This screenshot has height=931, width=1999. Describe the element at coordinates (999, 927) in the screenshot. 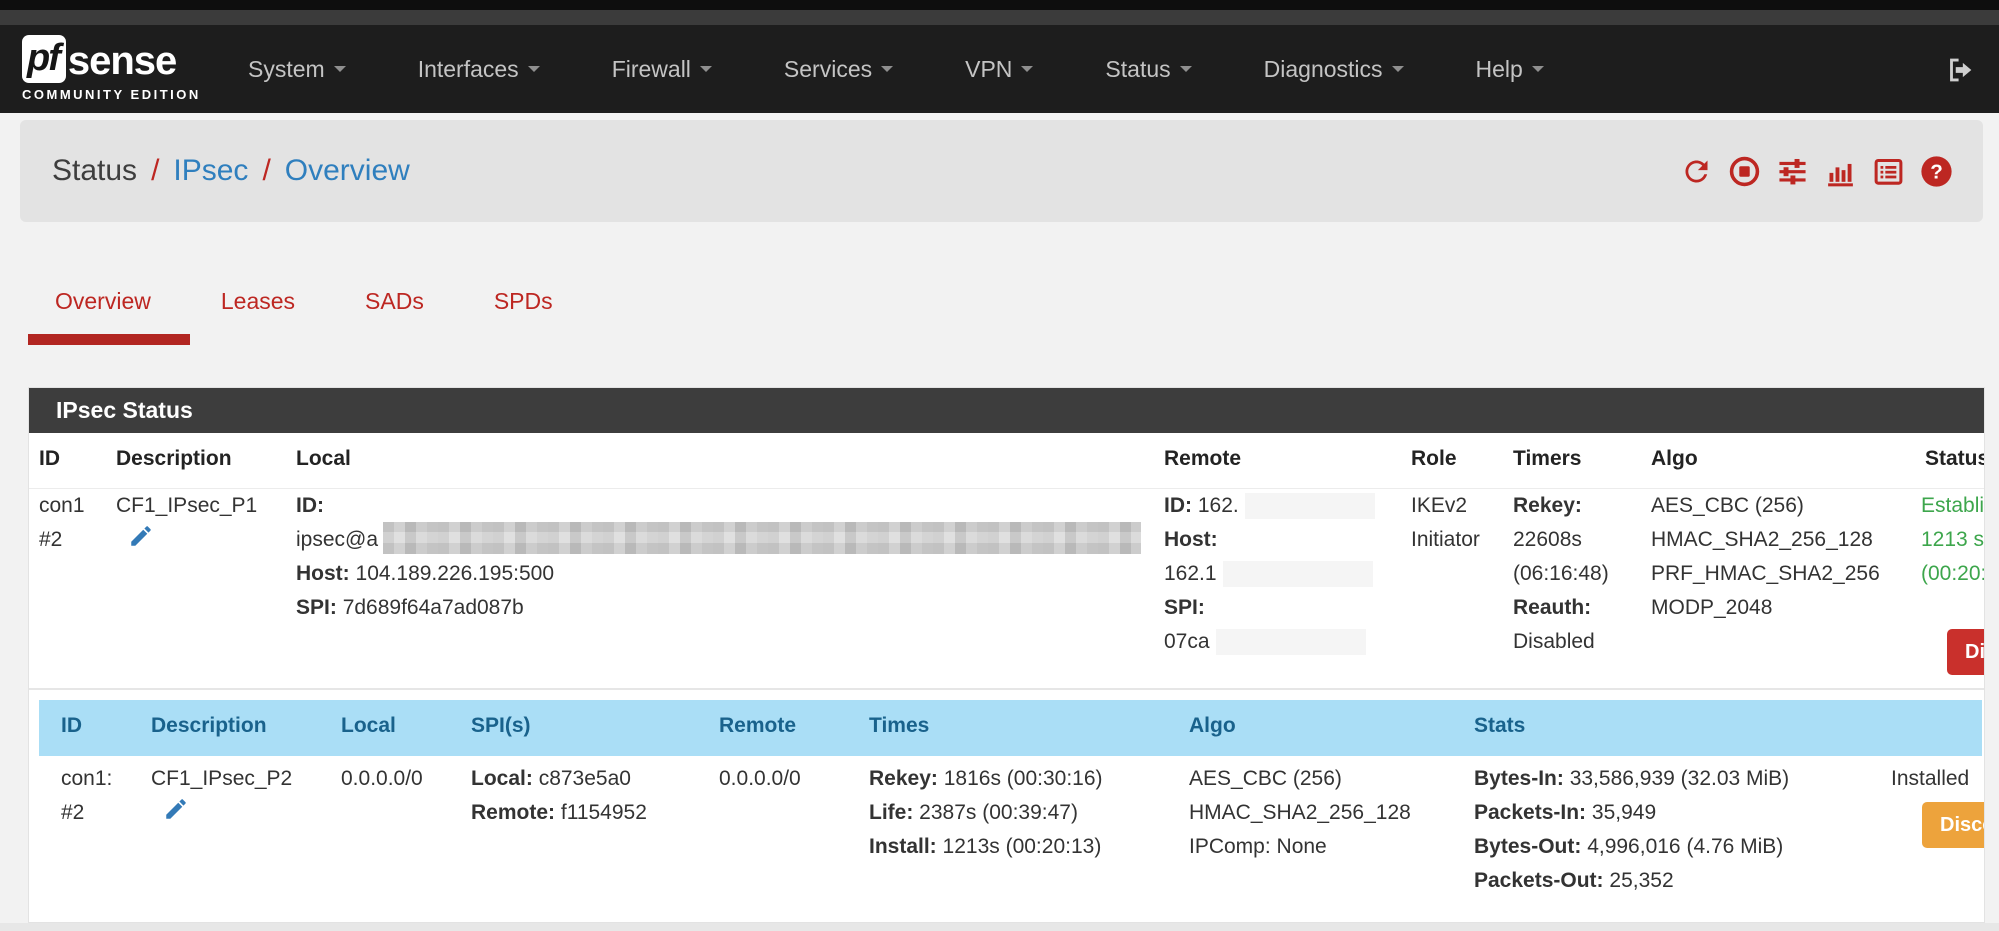

I see `page-bottom-strip` at that location.